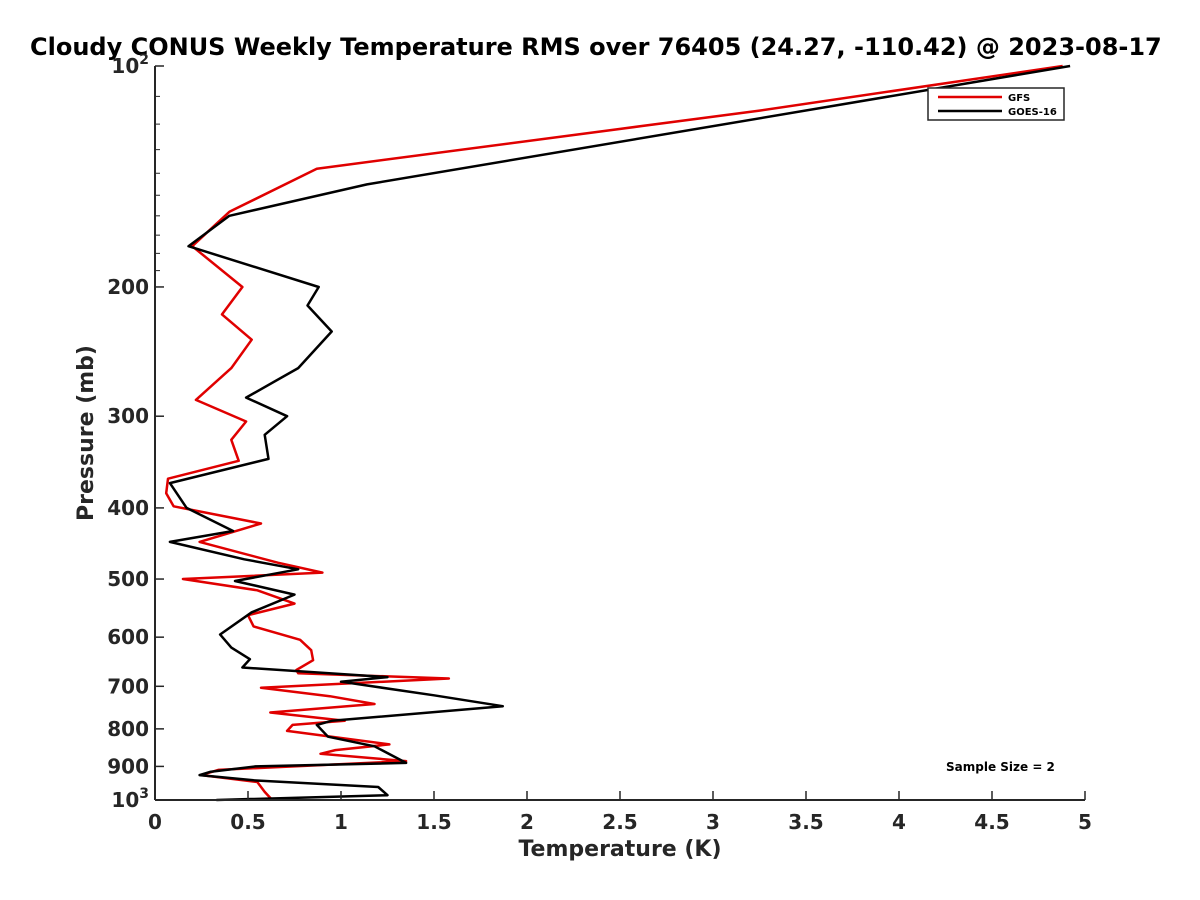  What do you see at coordinates (527, 822) in the screenshot?
I see `x-tick-label: 2` at bounding box center [527, 822].